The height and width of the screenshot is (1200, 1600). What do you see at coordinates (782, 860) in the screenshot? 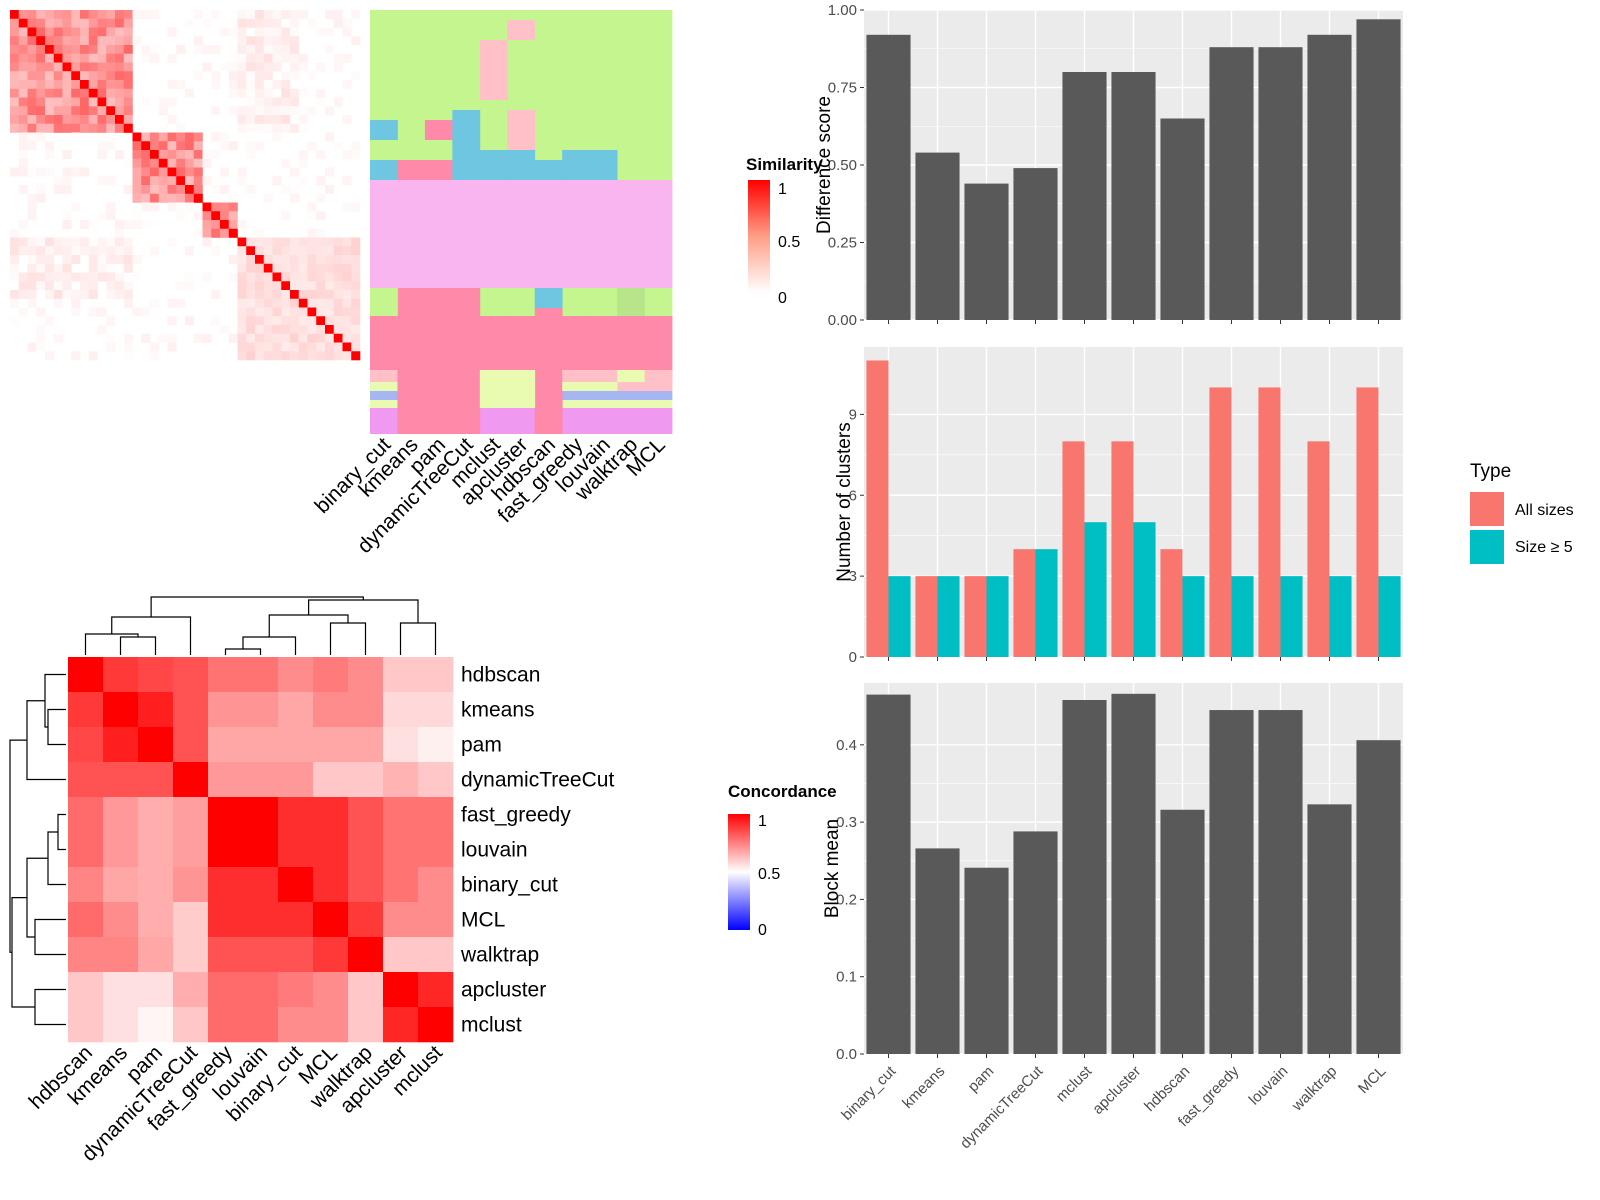
I see `concordance-legend: Concordance 1 0.5 0` at bounding box center [782, 860].